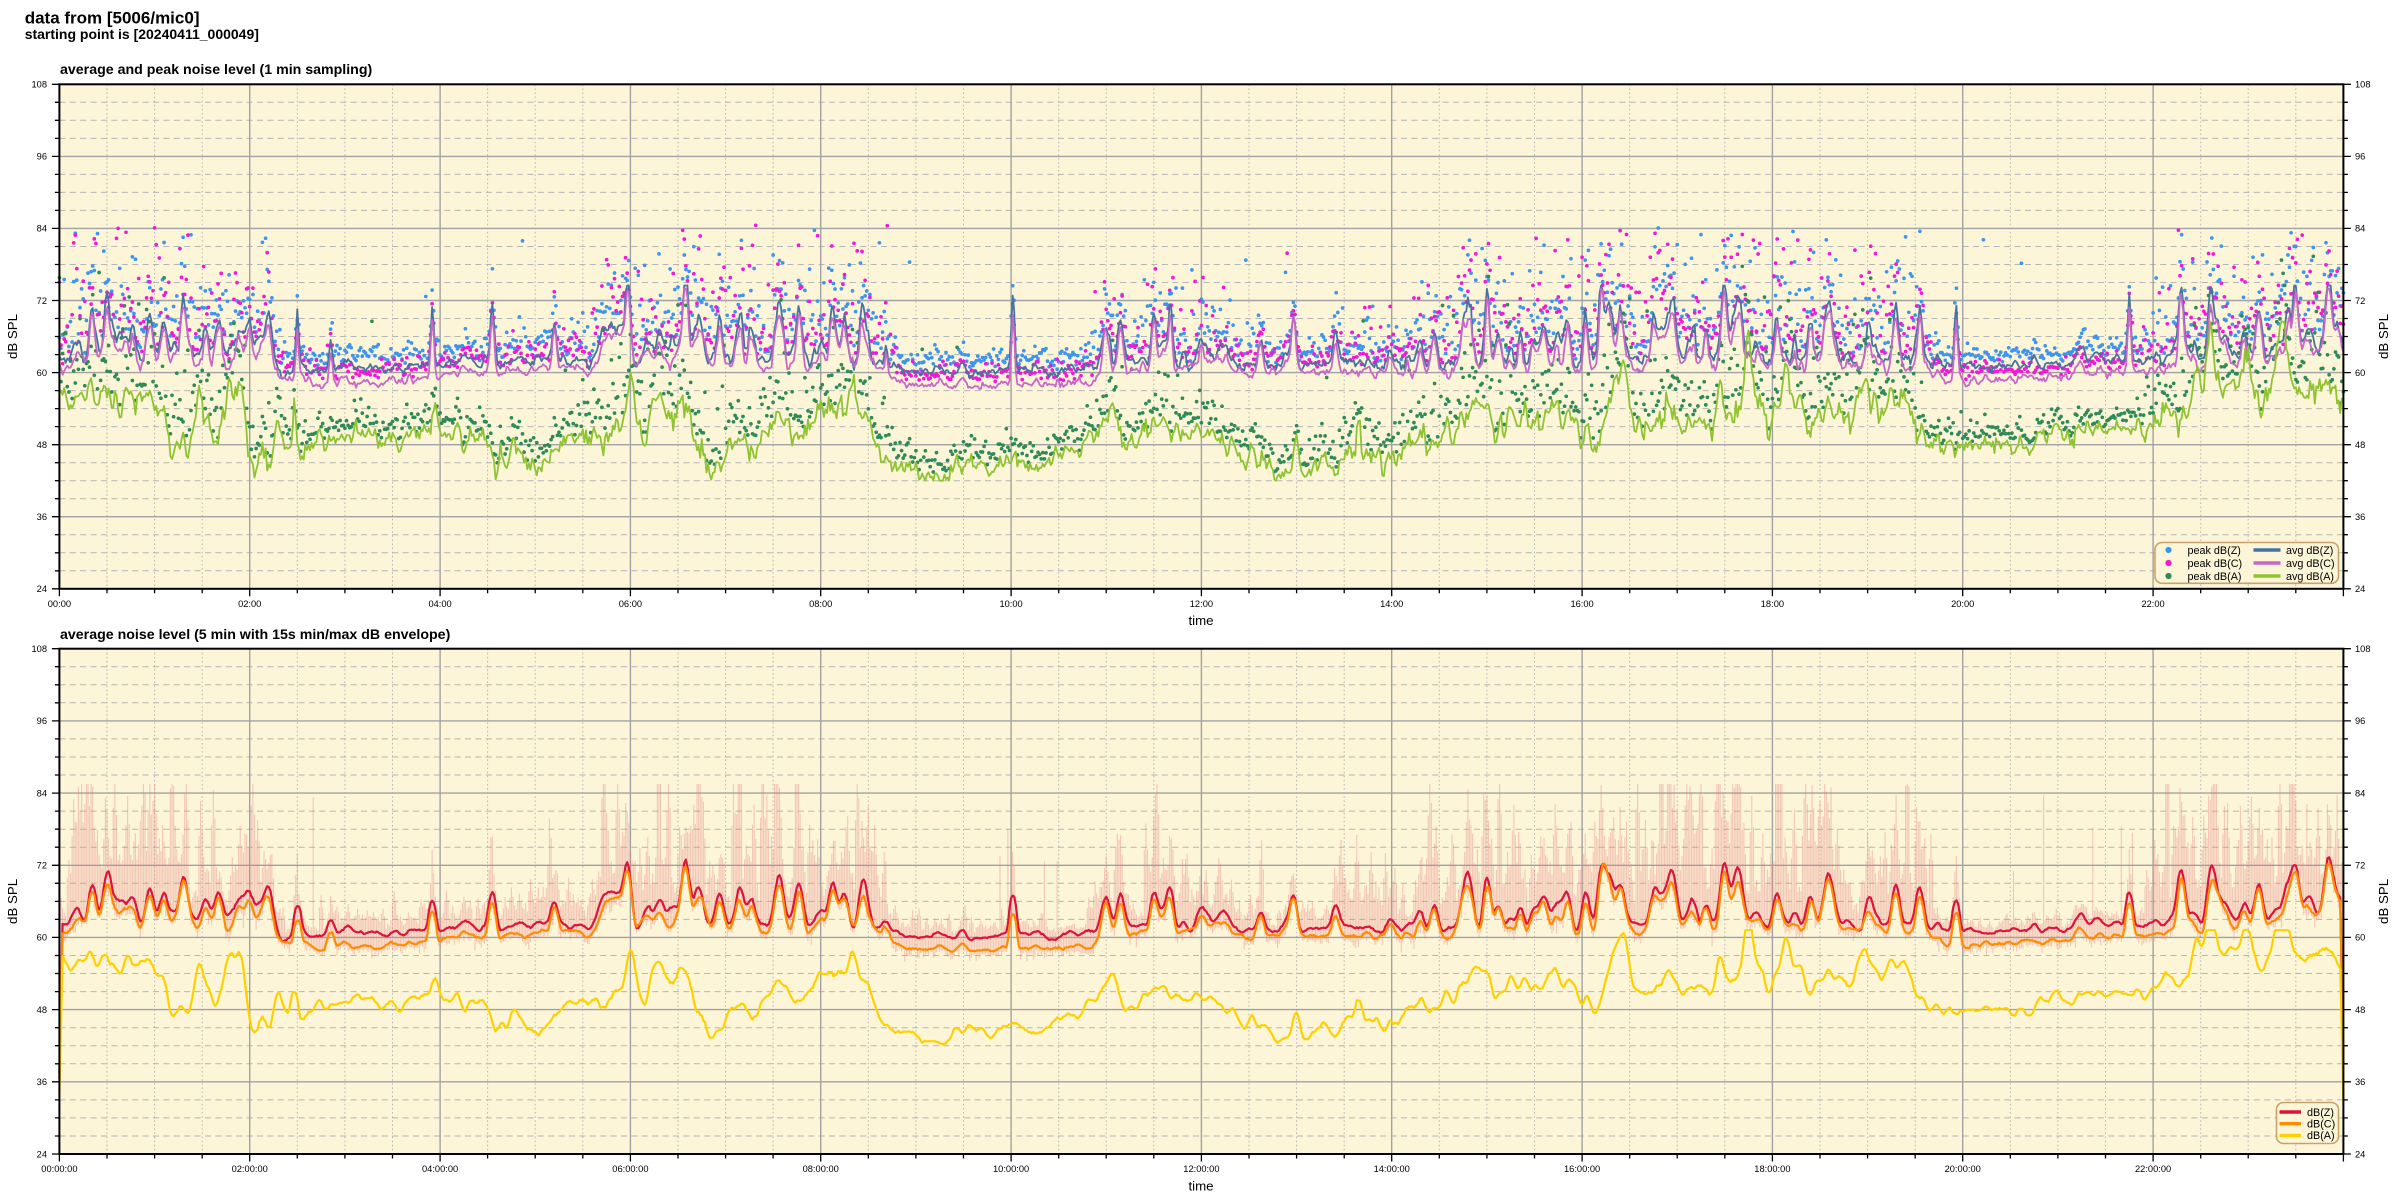 Image resolution: width=2400 pixels, height=1200 pixels. I want to click on svg-text: 10:00, so click(1010, 604).